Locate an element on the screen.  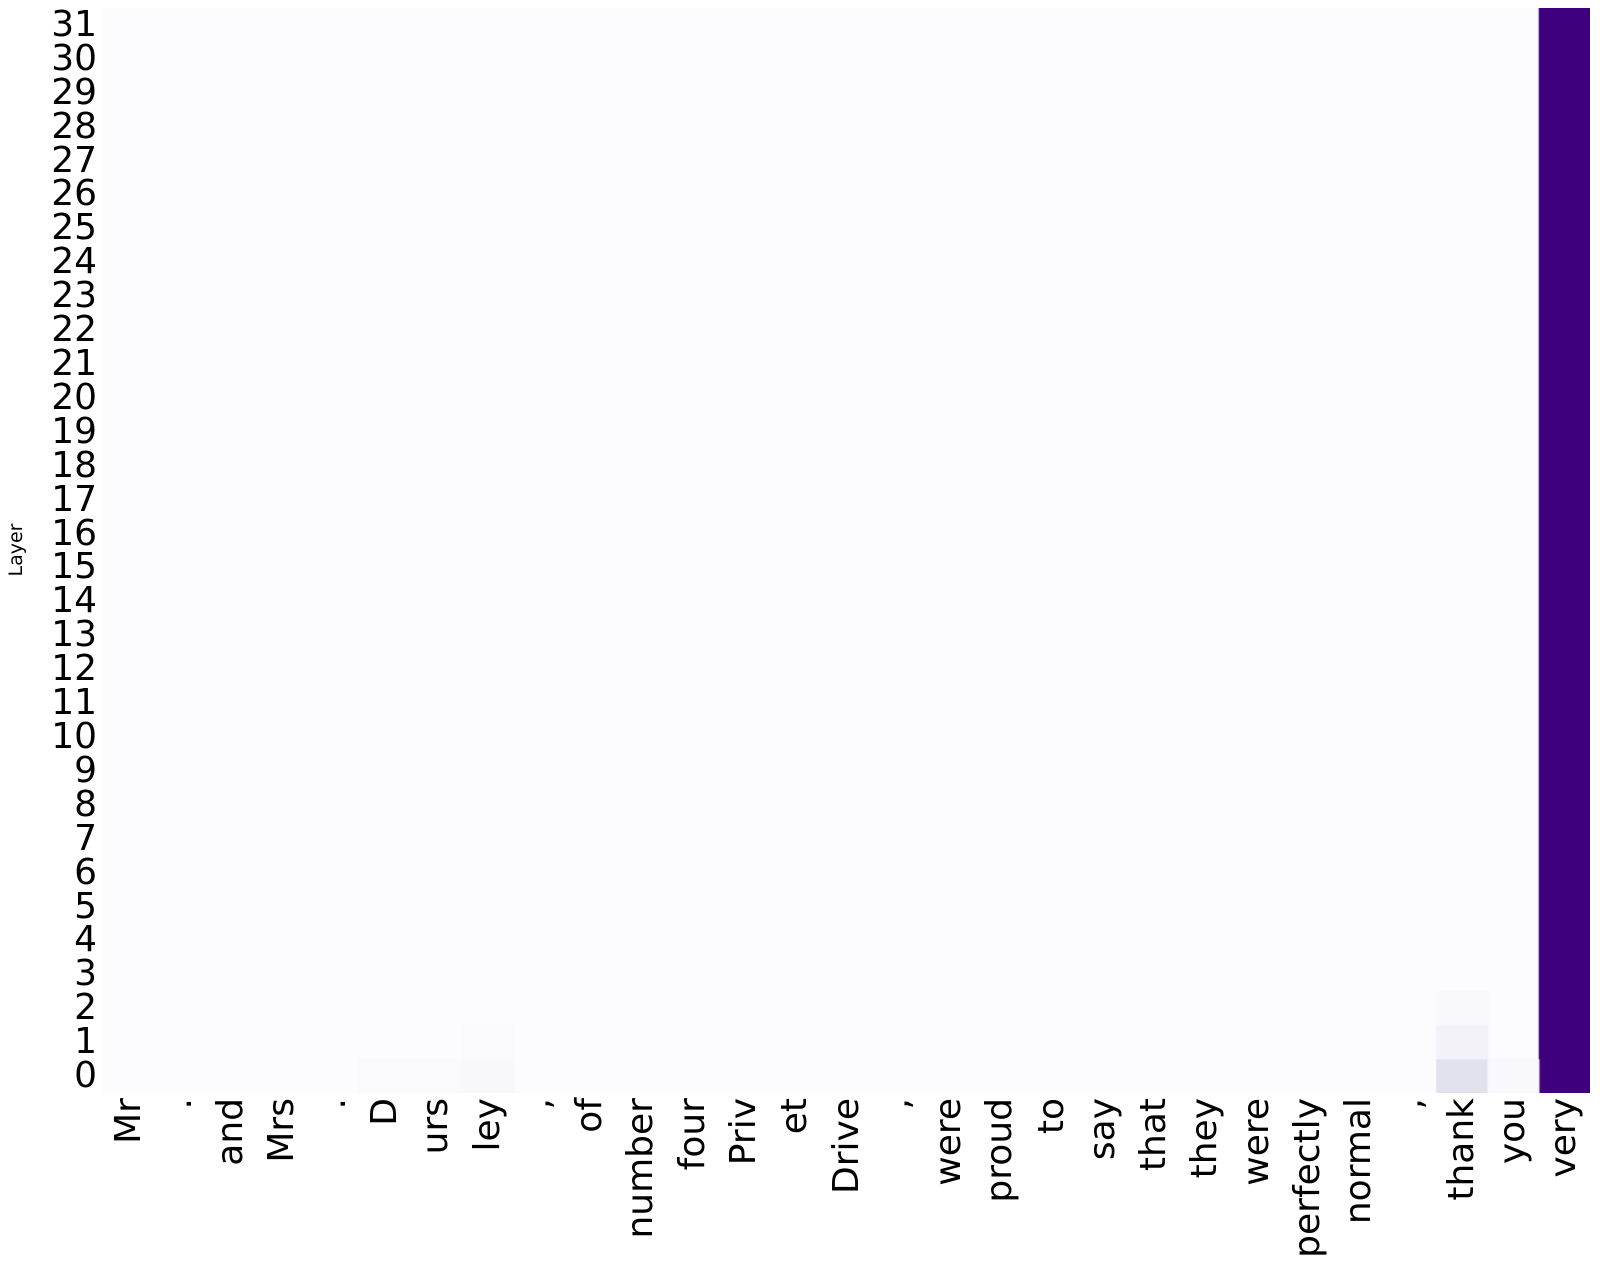
y-tick-label: 16 is located at coordinates (74, 533).